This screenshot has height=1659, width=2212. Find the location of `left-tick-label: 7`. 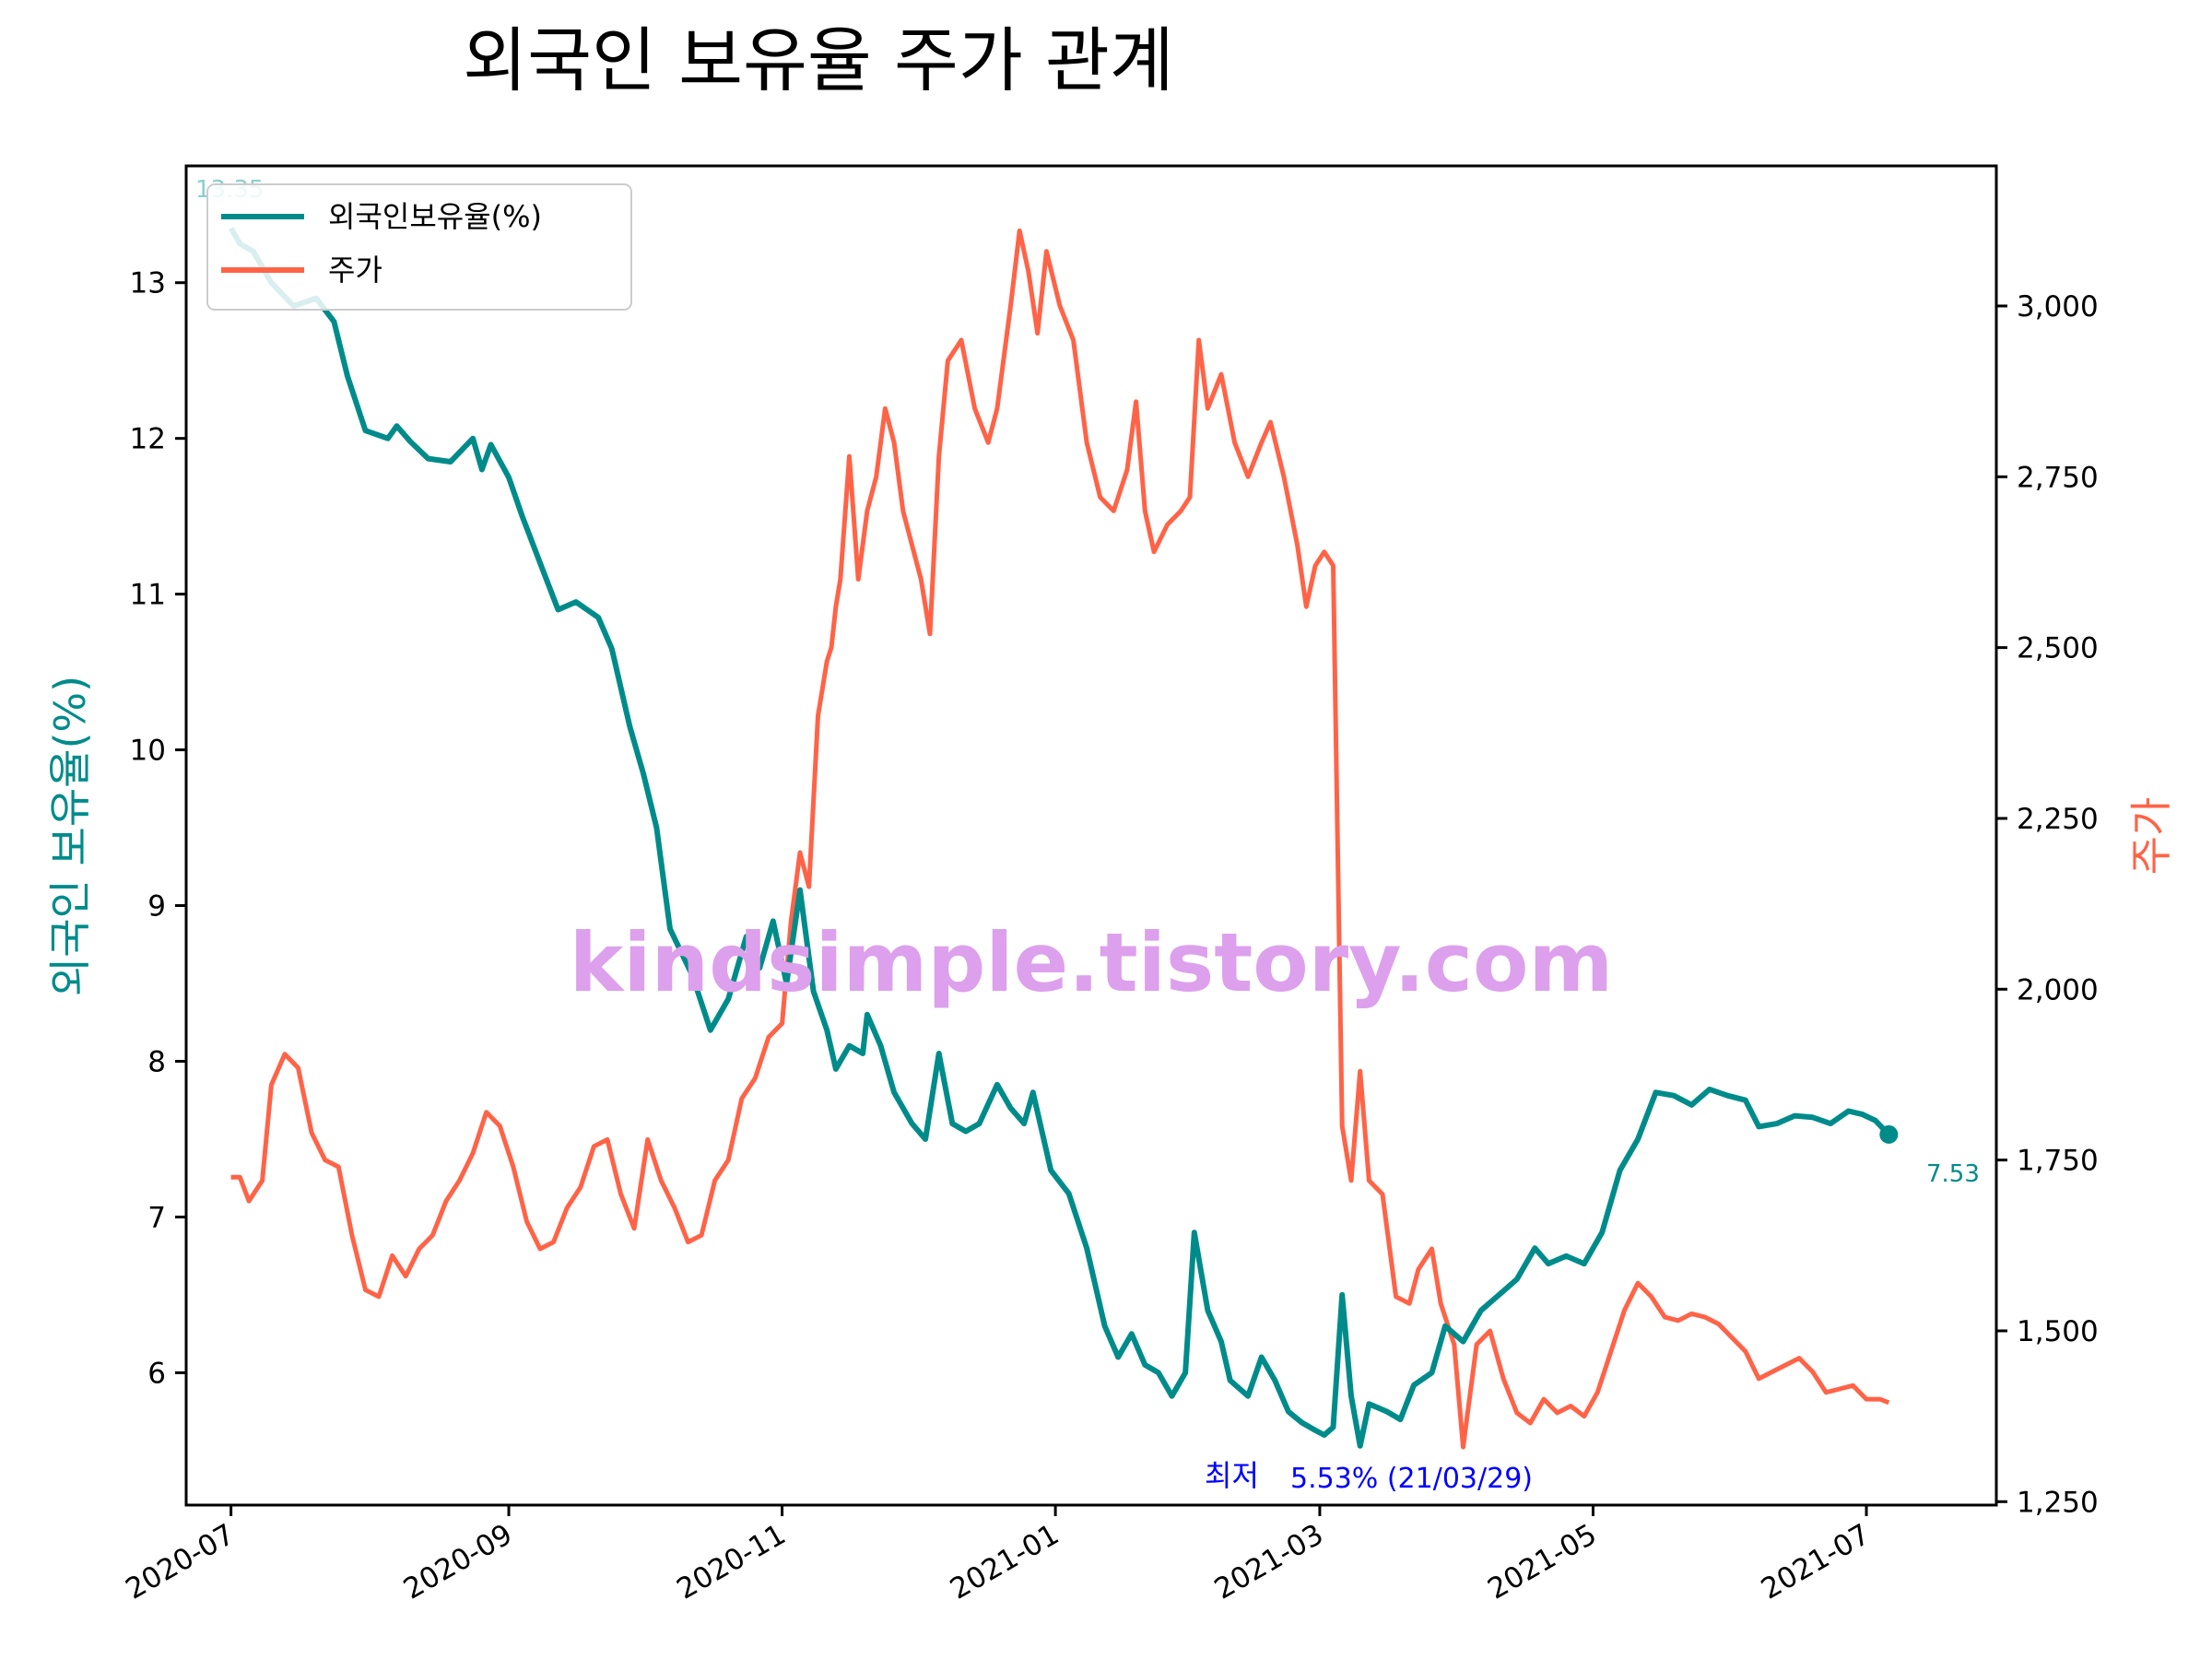

left-tick-label: 7 is located at coordinates (156, 1217).